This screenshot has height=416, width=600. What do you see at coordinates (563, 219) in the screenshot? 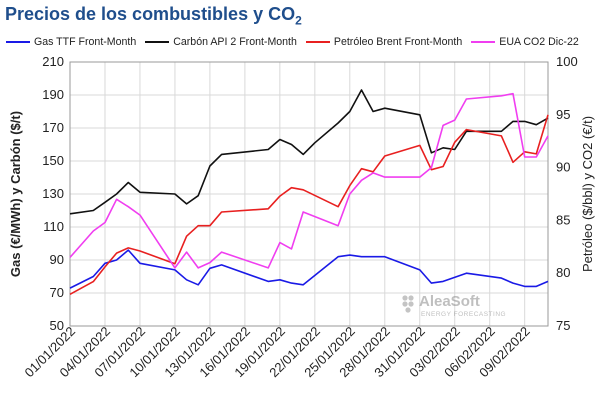
I see `y2-tick-label: 85` at bounding box center [563, 219].